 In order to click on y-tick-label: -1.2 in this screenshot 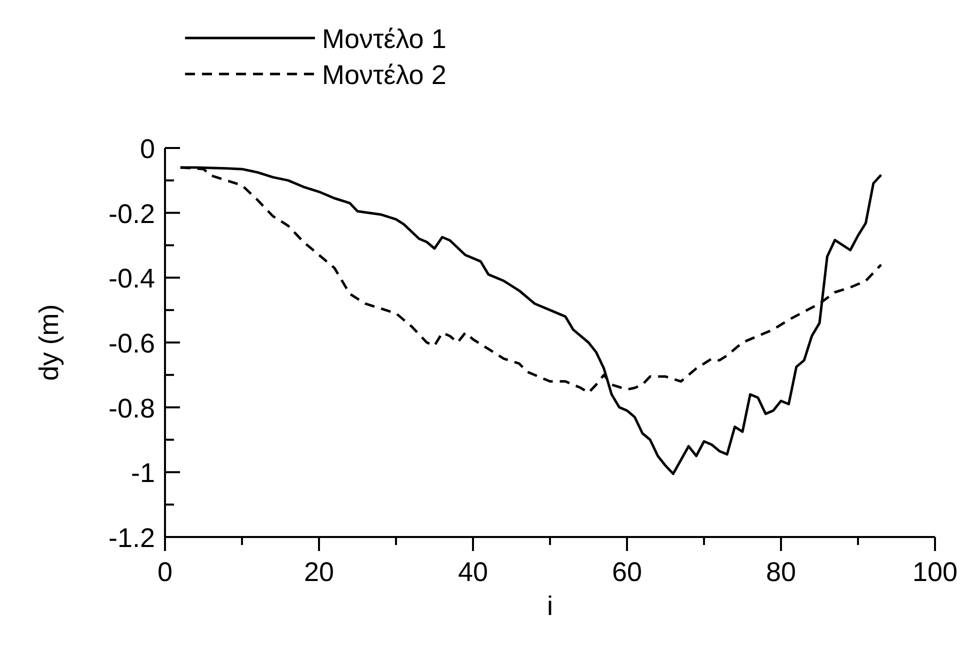, I will do `click(131, 538)`.